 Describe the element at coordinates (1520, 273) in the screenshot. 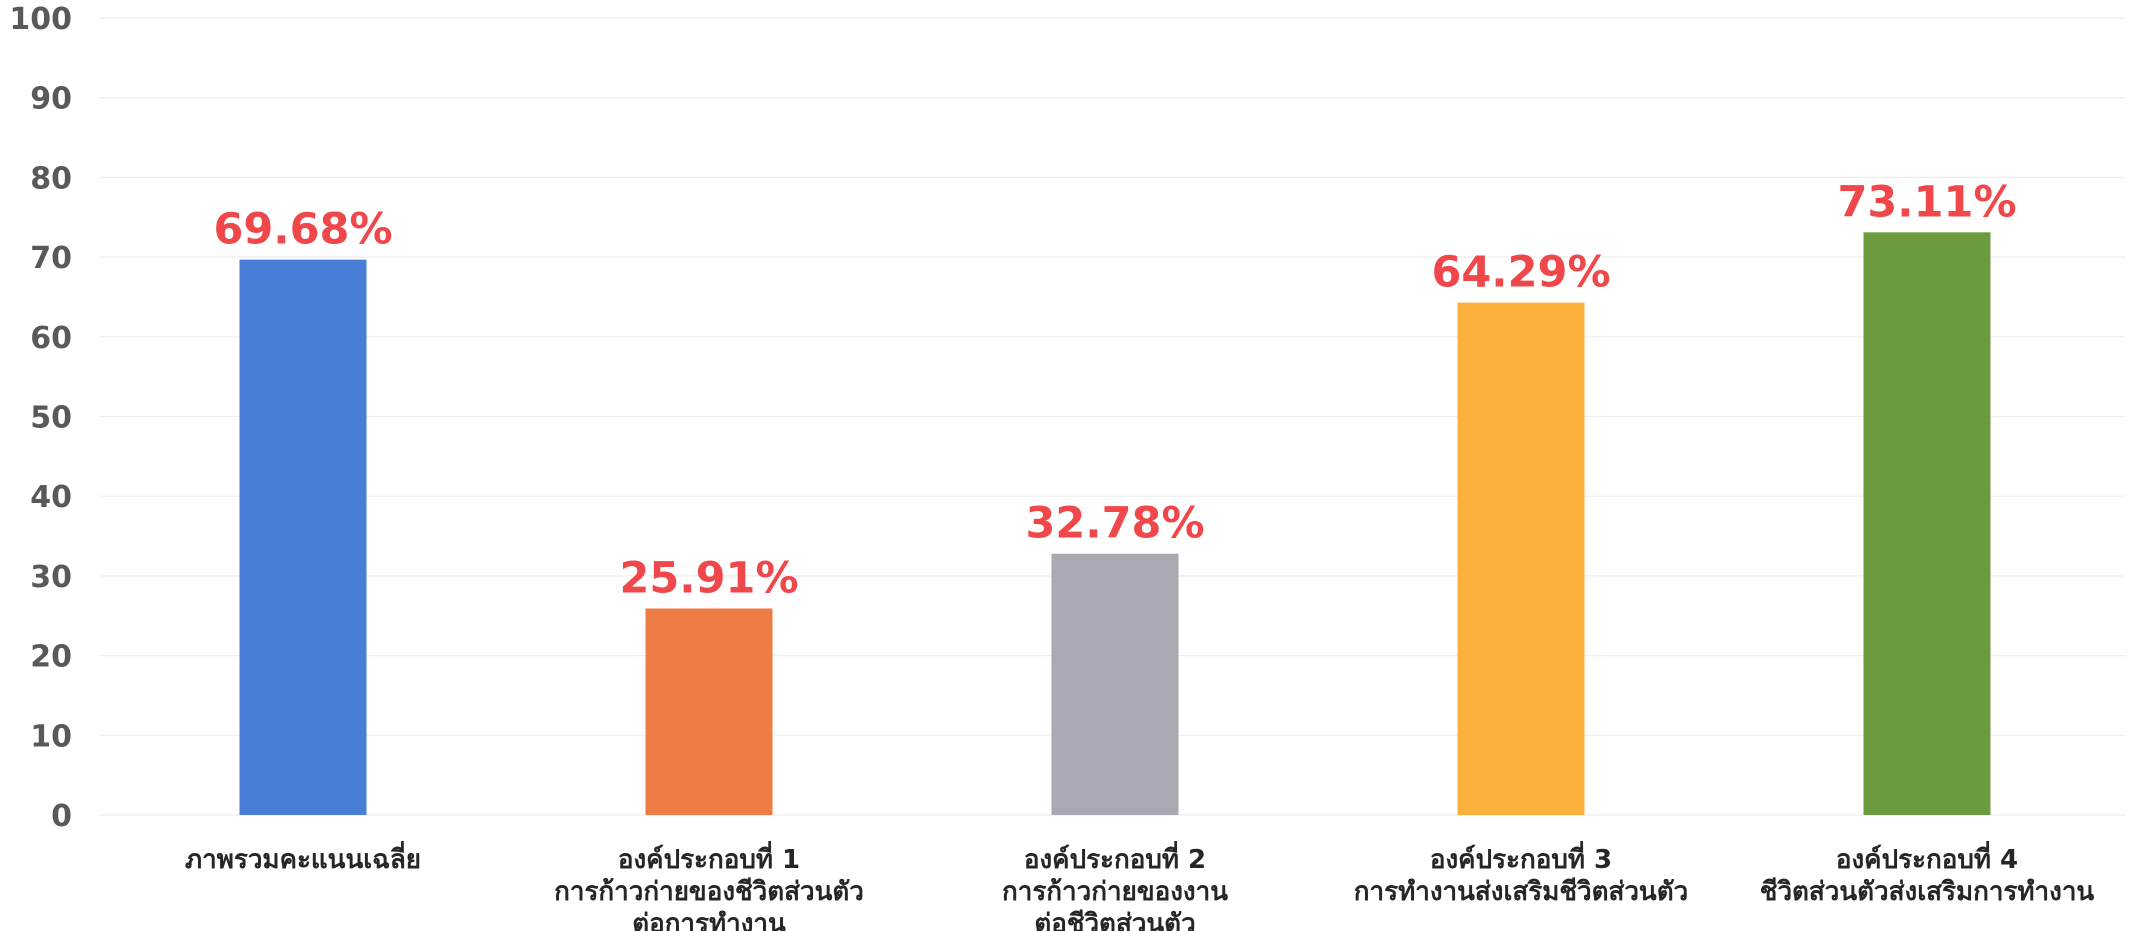

I see `data-label: 64.29%` at that location.